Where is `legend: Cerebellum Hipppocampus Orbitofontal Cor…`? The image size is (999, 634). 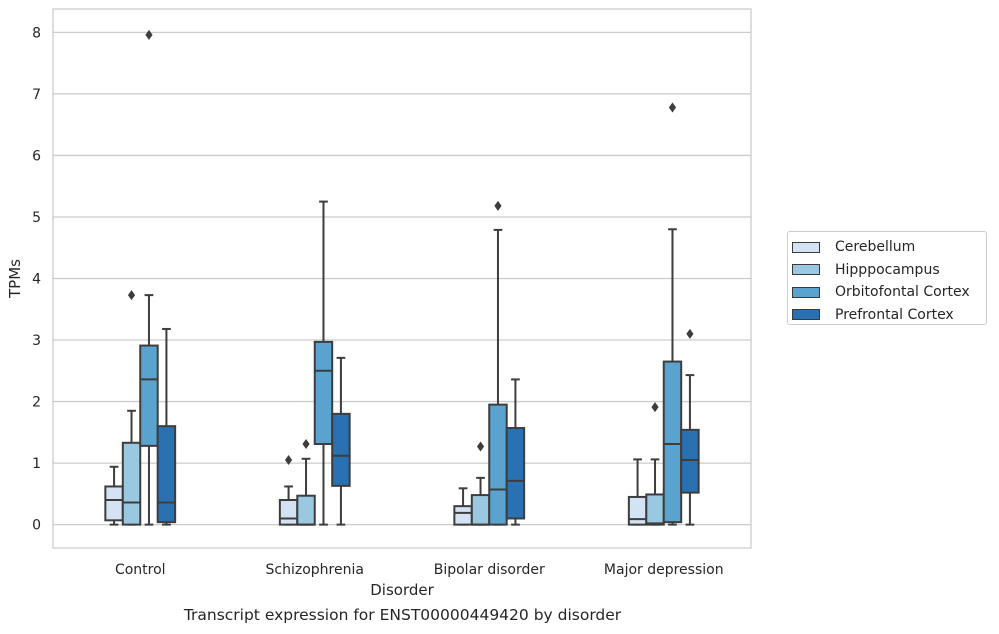 legend: Cerebellum Hipppocampus Orbitofontal Cor… is located at coordinates (887, 278).